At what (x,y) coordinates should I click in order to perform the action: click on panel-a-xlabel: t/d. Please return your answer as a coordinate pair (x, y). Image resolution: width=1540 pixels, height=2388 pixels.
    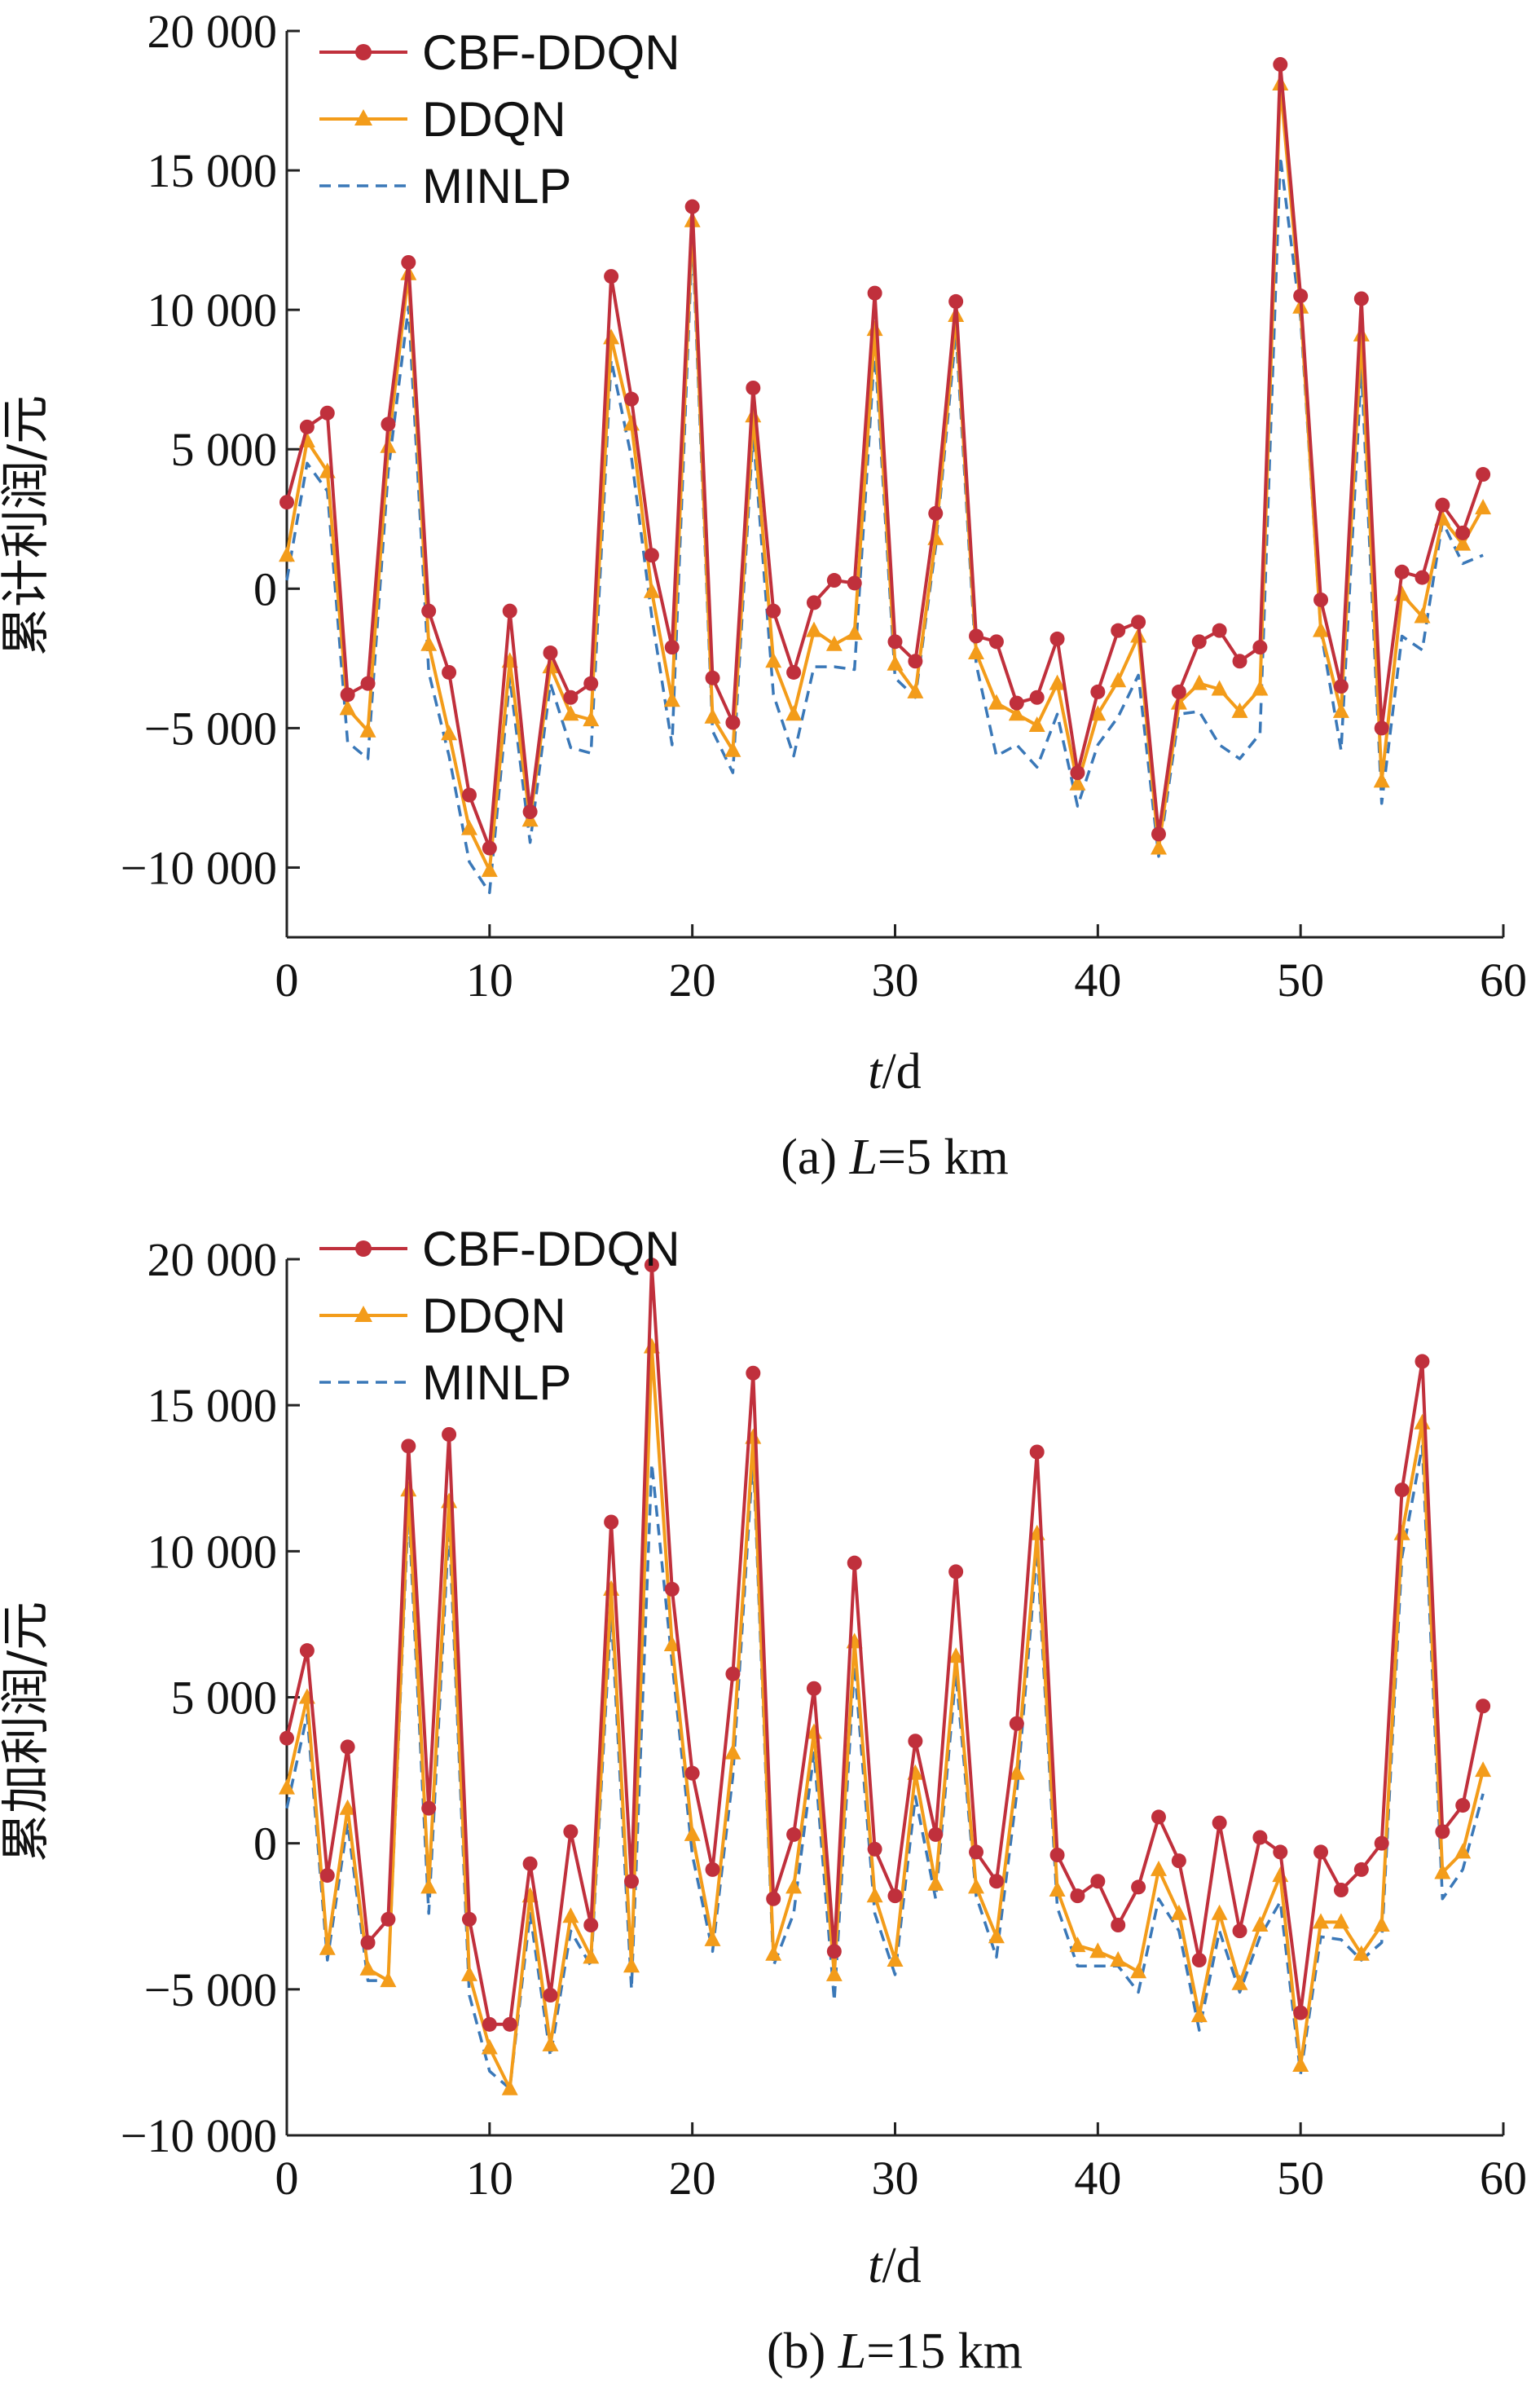
    Looking at the image, I should click on (894, 1071).